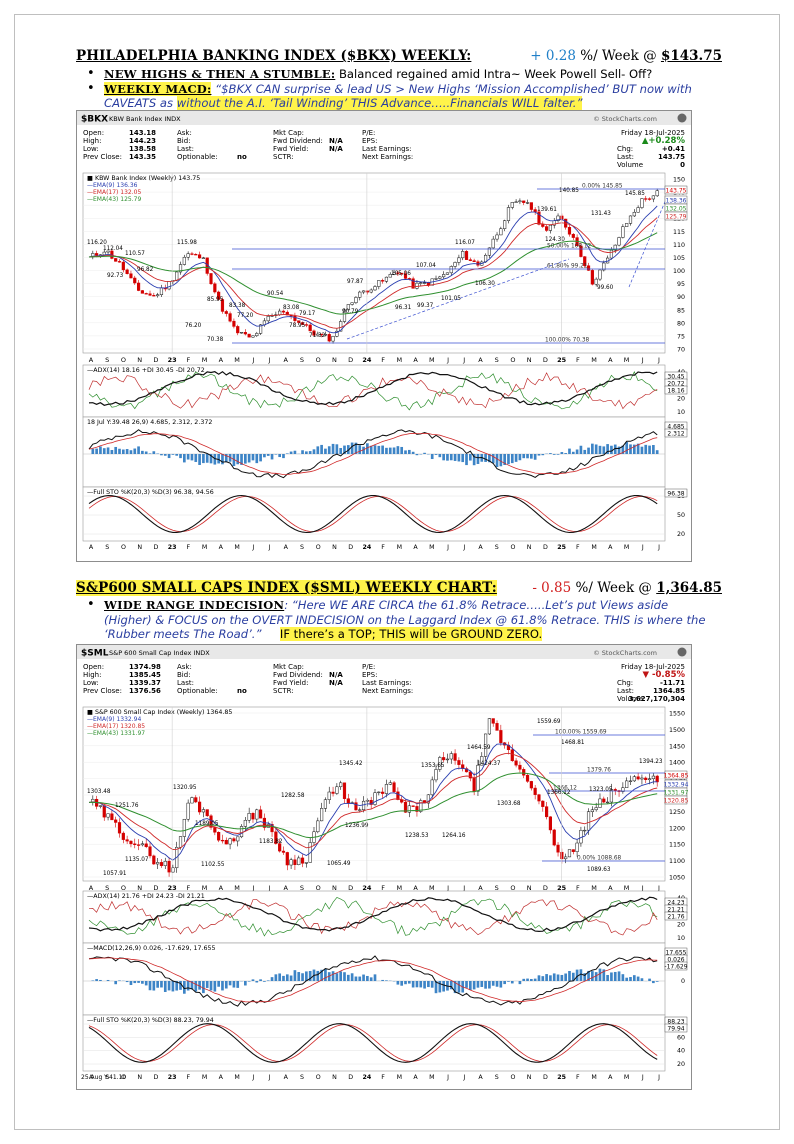 The height and width of the screenshot is (1144, 794). What do you see at coordinates (599, 771) in the screenshot?
I see `fib-label: 1379.76` at bounding box center [599, 771].